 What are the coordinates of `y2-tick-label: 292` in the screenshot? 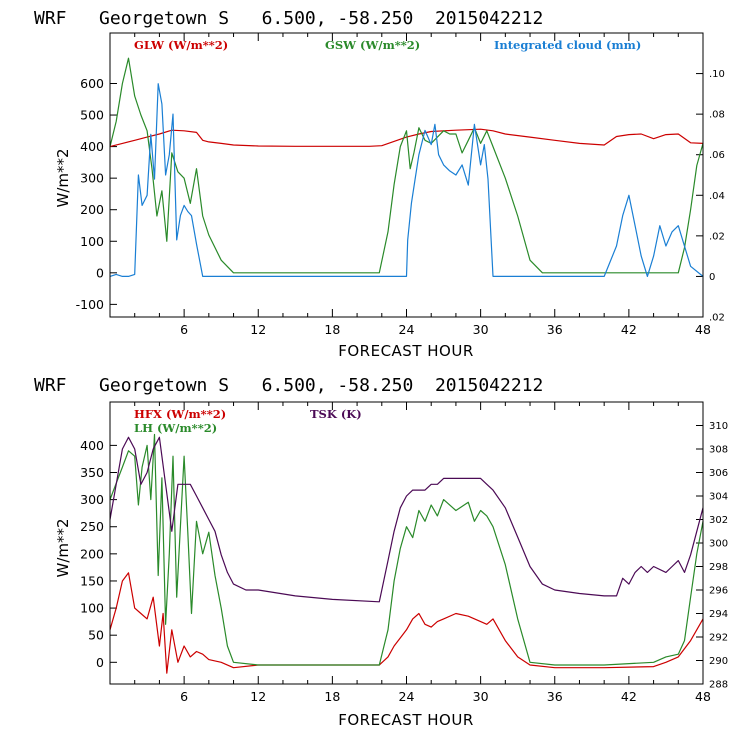 It's located at (718, 638).